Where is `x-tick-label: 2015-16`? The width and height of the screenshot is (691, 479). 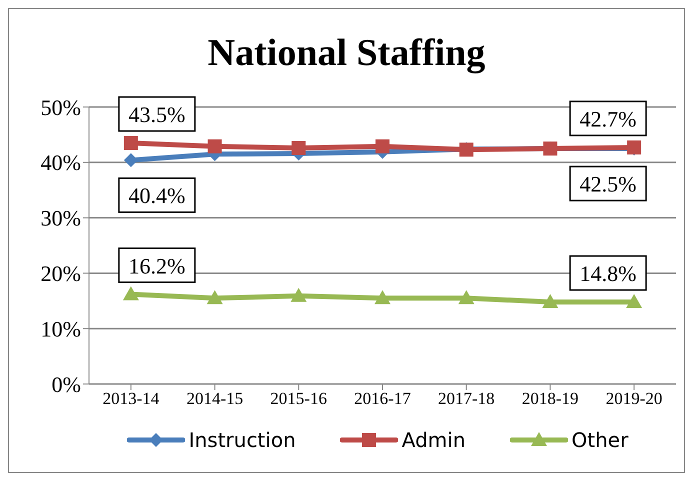 x-tick-label: 2015-16 is located at coordinates (298, 398).